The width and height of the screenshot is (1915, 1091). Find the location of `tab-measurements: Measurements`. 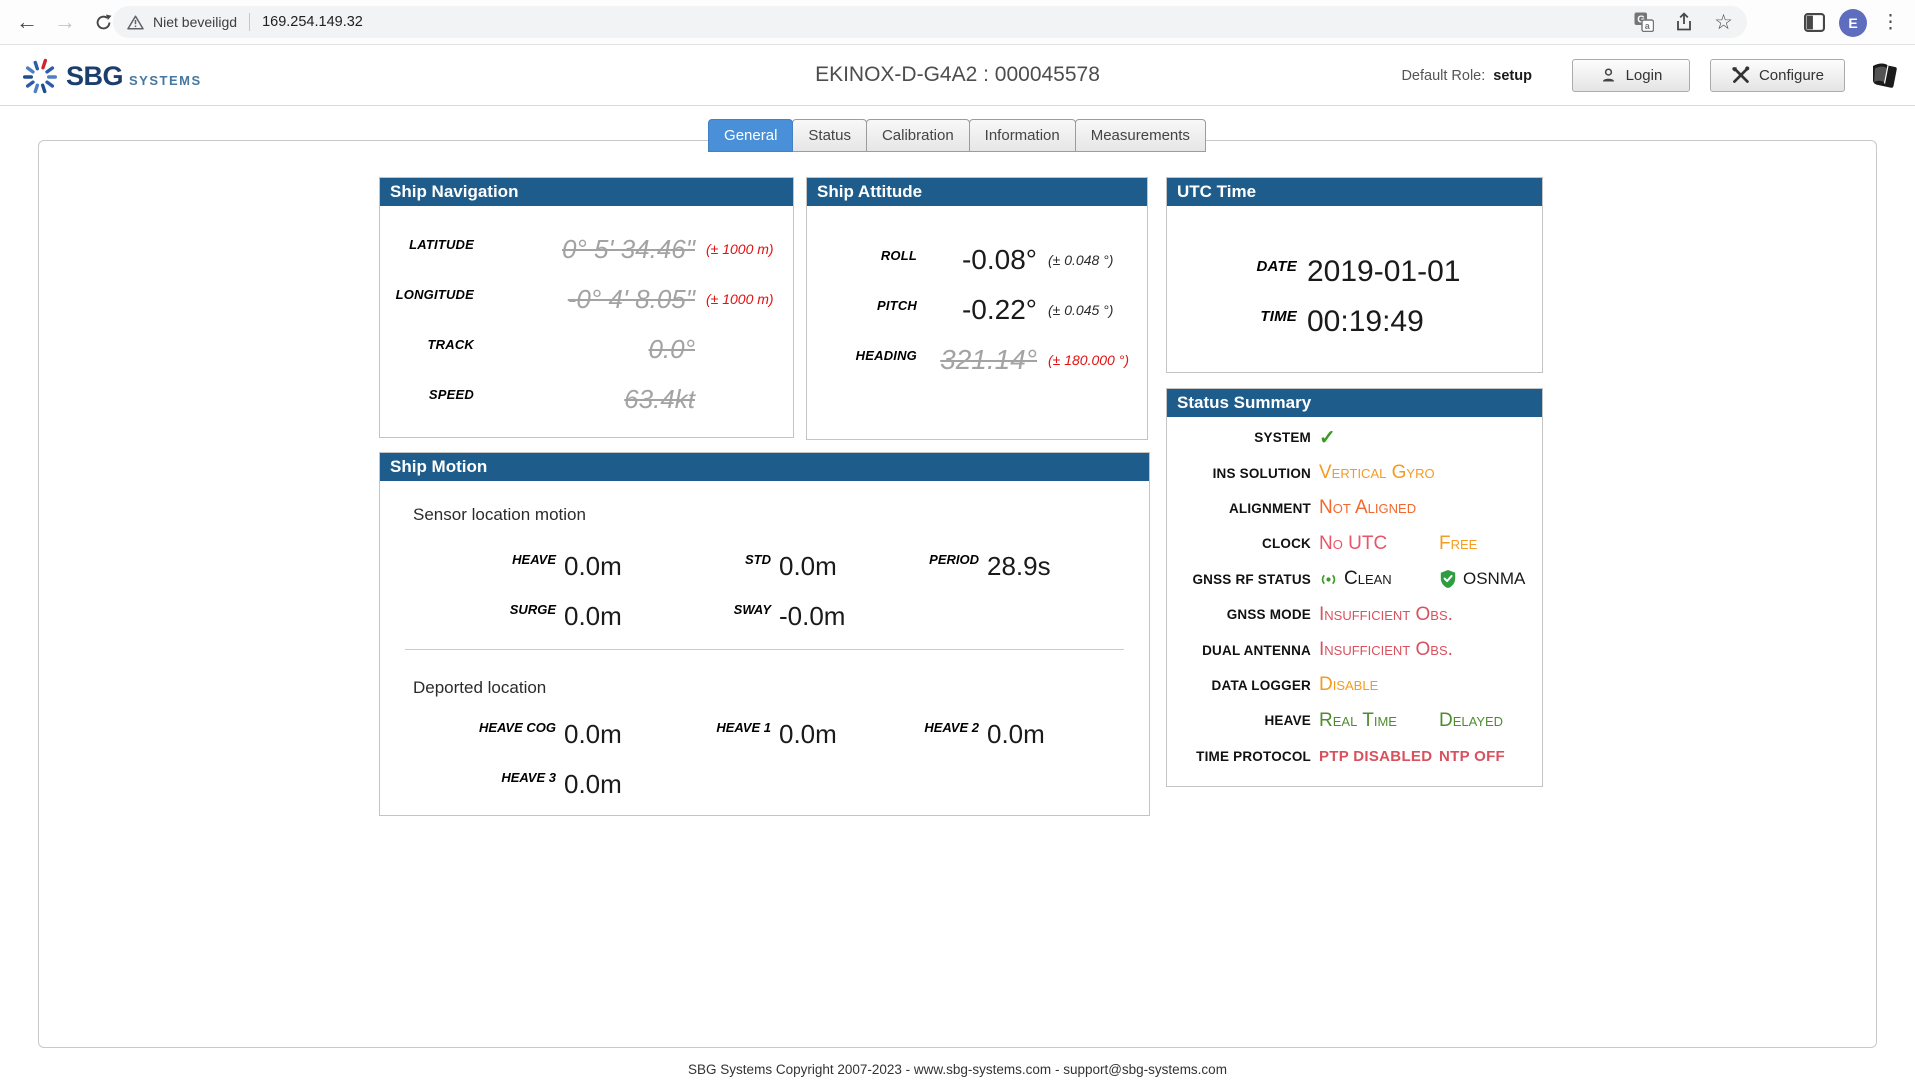

tab-measurements: Measurements is located at coordinates (1140, 135).